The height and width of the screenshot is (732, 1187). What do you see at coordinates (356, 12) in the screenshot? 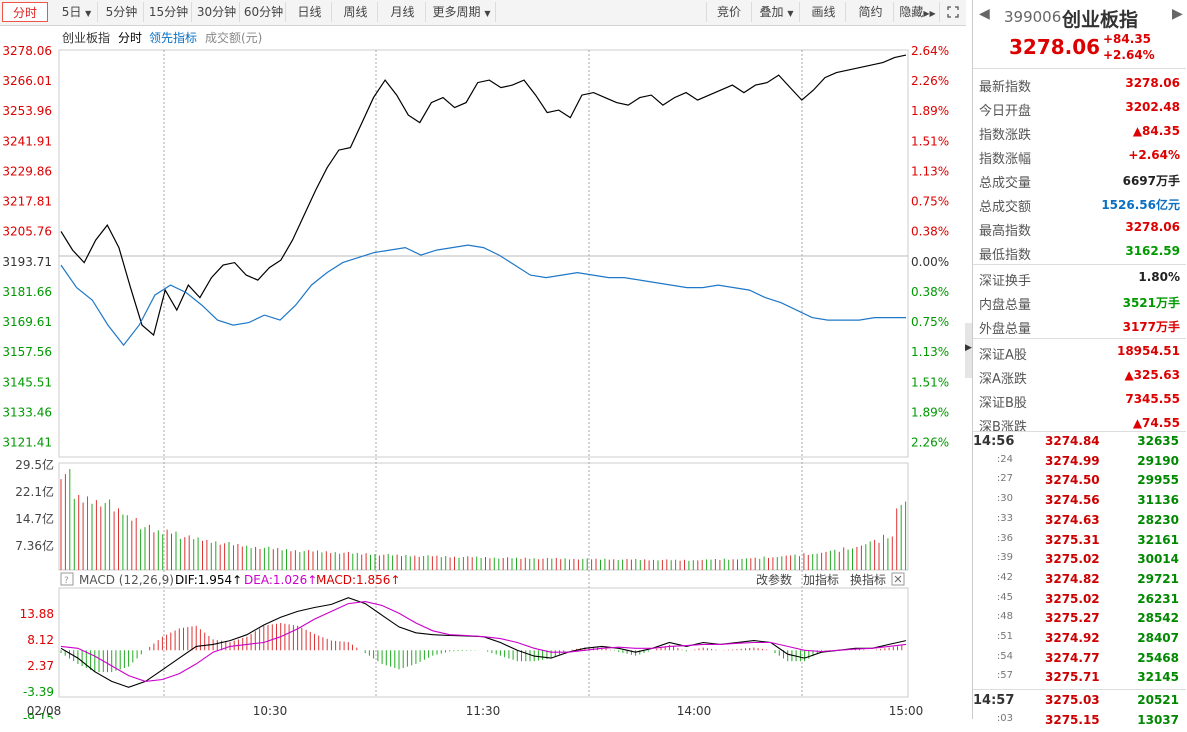
I see `tab-weekly: 周线` at bounding box center [356, 12].